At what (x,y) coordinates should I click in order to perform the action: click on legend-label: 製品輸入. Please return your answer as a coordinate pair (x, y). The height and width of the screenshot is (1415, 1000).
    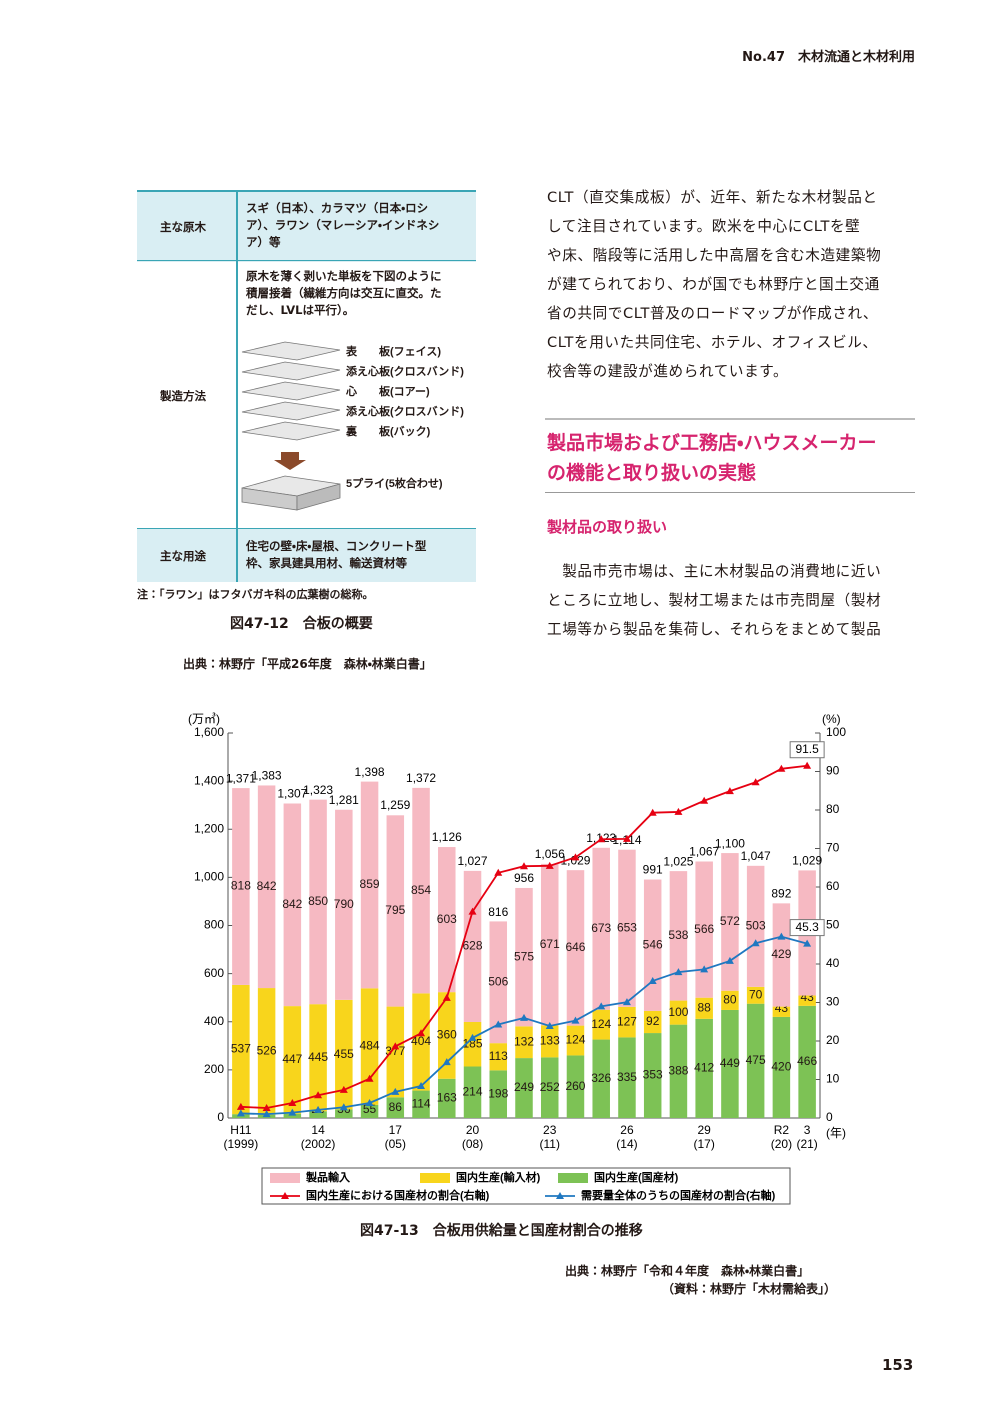
    Looking at the image, I should click on (327, 1177).